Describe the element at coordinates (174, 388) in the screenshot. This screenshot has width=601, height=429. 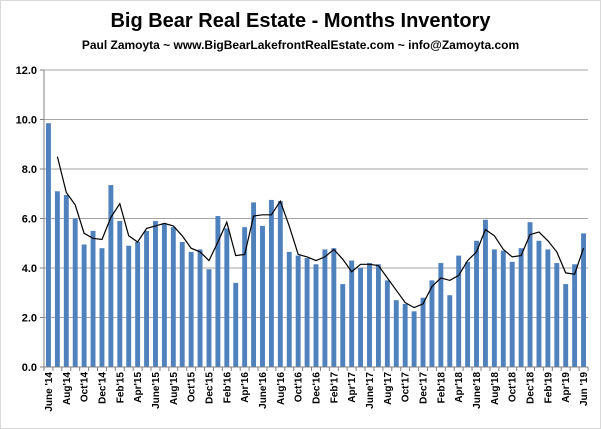
I see `x-tick-label: Aug'15` at that location.